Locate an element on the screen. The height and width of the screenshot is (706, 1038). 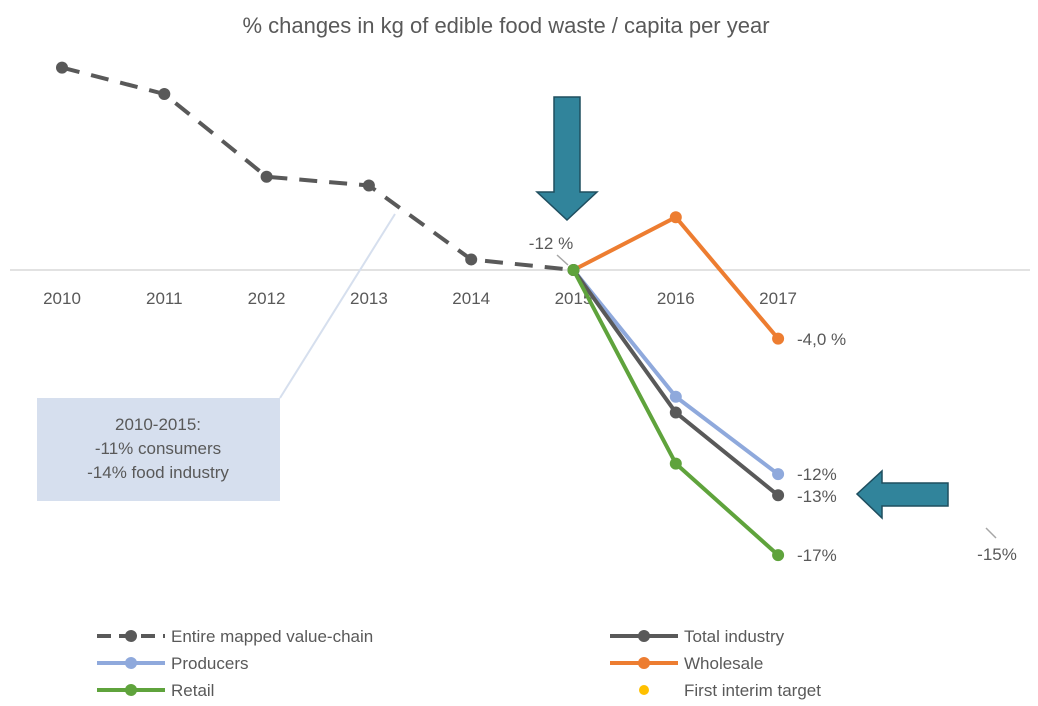
annotation-text: -14% food industry is located at coordinates (158, 472).